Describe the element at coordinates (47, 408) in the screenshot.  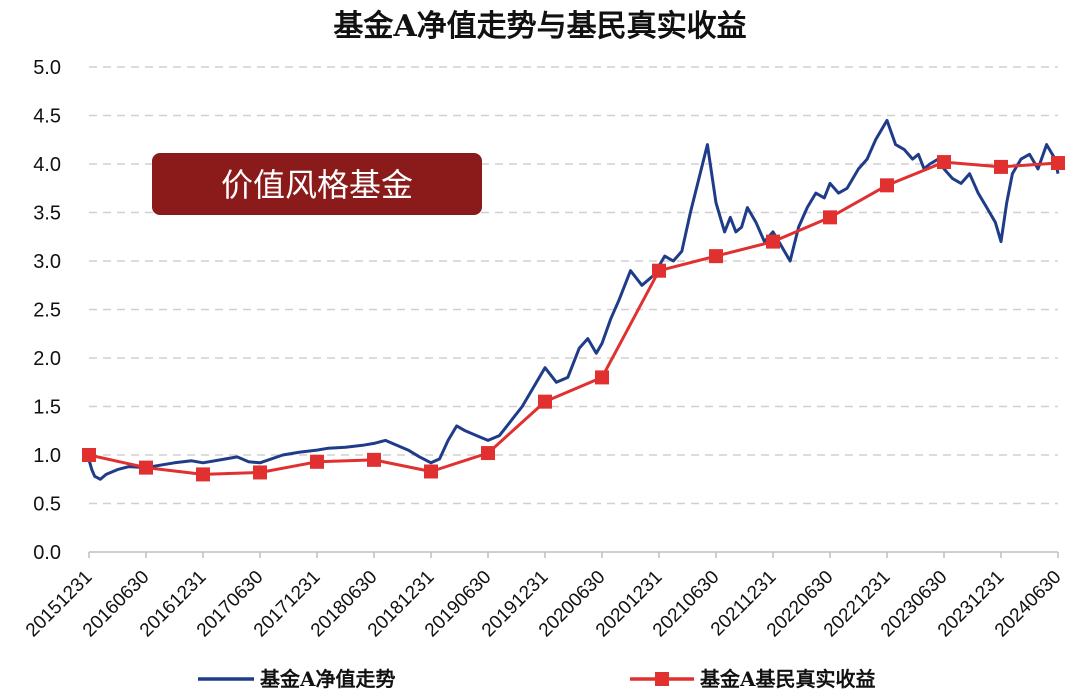
I see `y-tick-label: 1.5` at that location.